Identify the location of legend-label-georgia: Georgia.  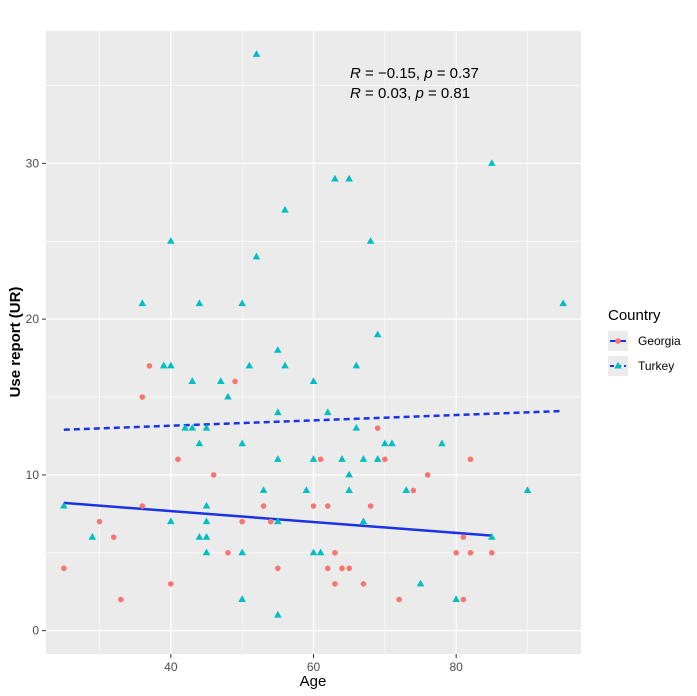
(659, 341).